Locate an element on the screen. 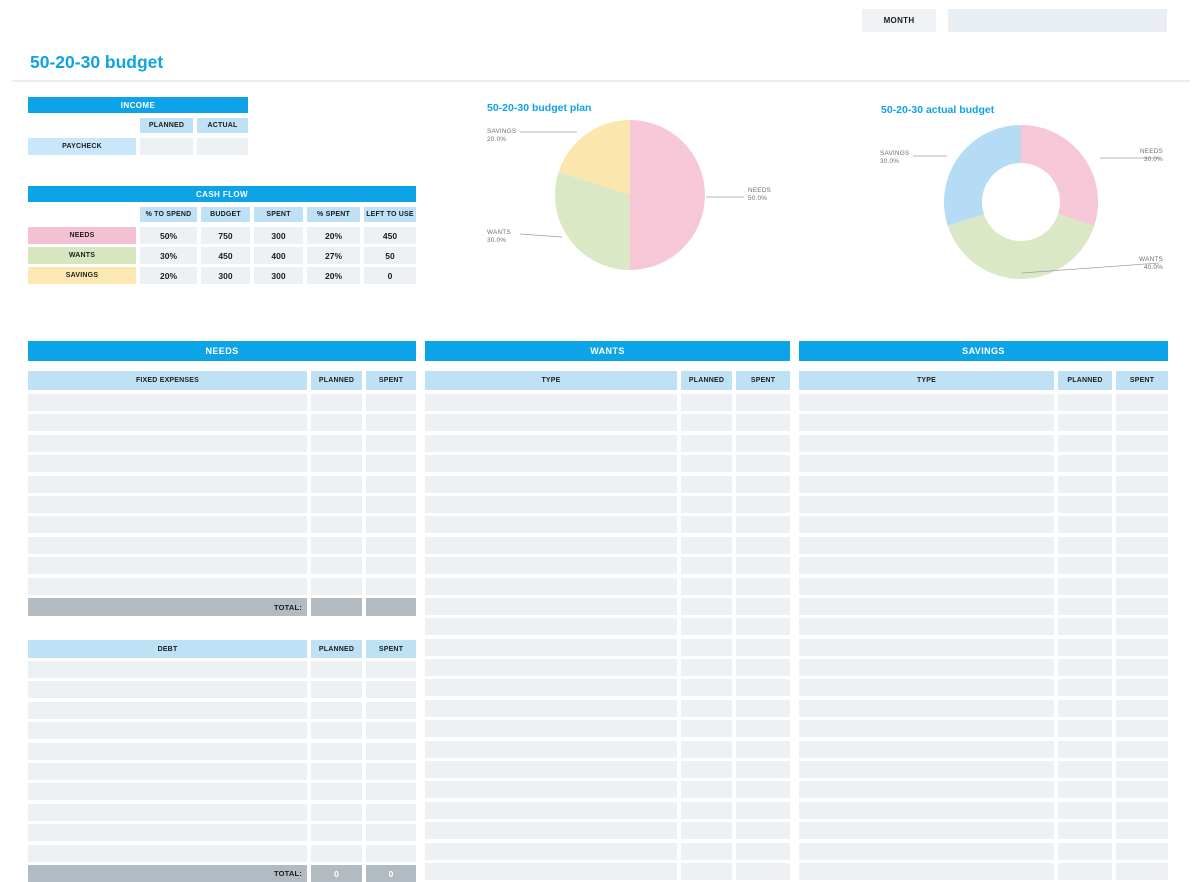 This screenshot has width=1200, height=882. savings-left-to-use-cell: 0 is located at coordinates (390, 275).